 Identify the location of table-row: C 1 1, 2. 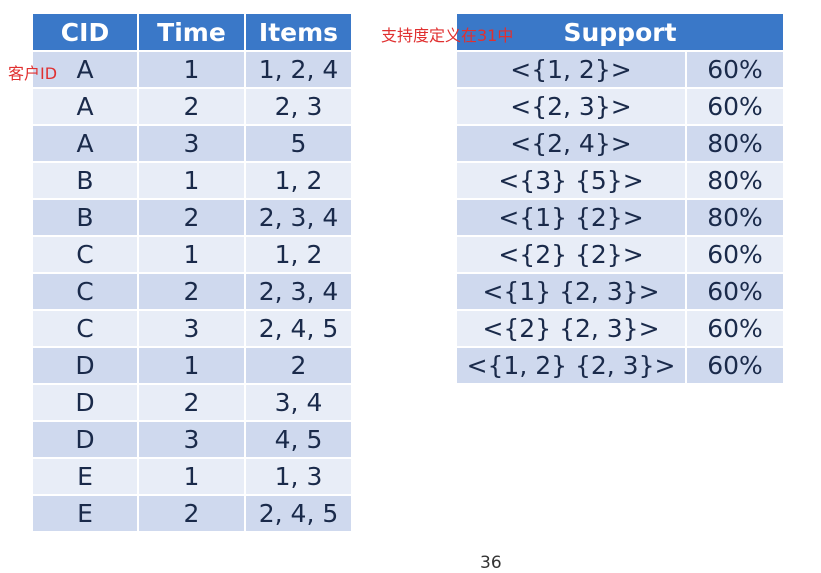
(192, 254).